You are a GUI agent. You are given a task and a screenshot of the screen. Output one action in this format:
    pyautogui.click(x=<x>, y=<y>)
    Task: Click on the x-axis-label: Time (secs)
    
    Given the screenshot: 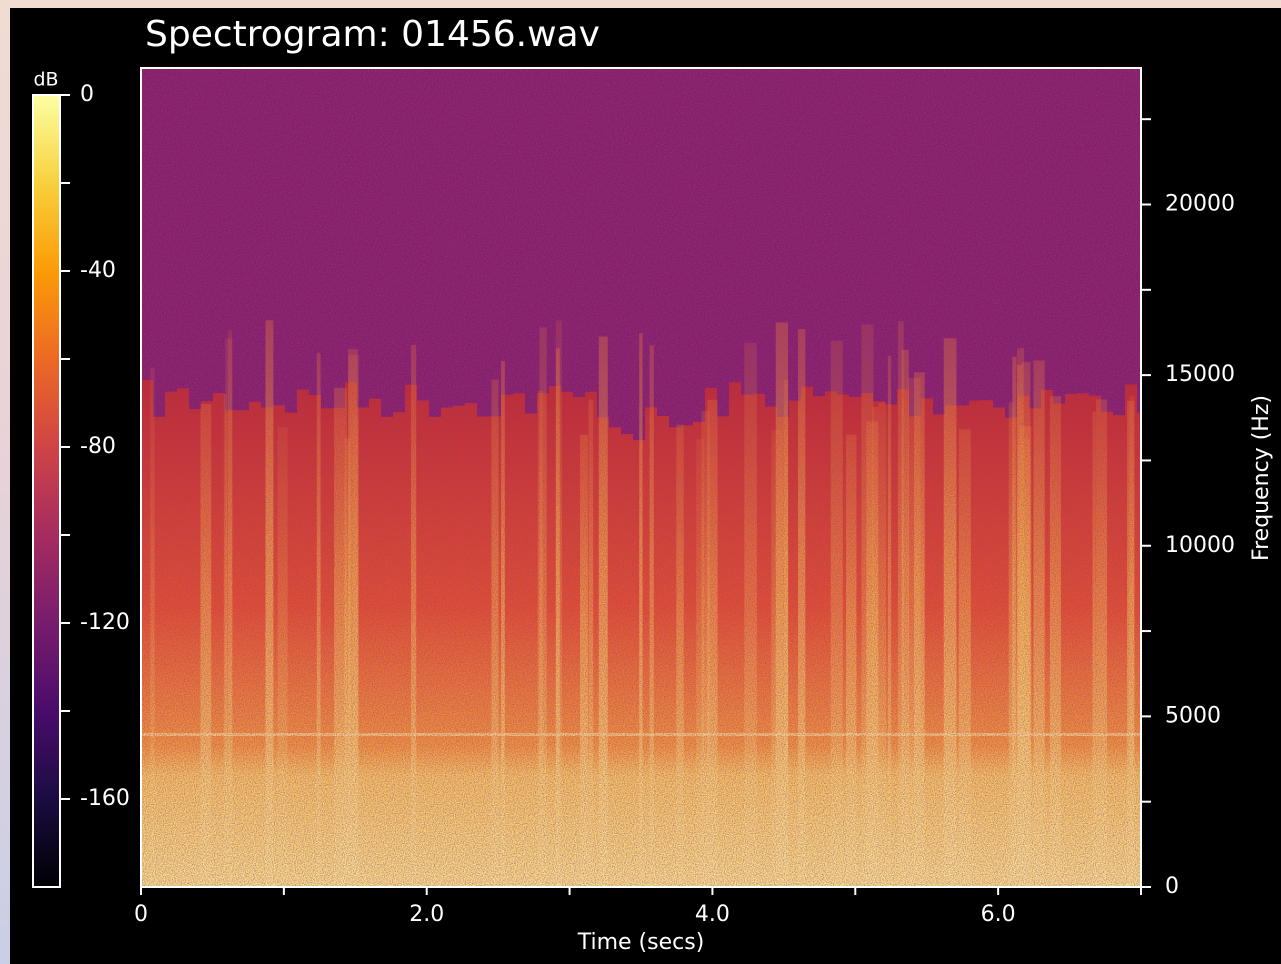 What is the action you would take?
    pyautogui.click(x=641, y=942)
    